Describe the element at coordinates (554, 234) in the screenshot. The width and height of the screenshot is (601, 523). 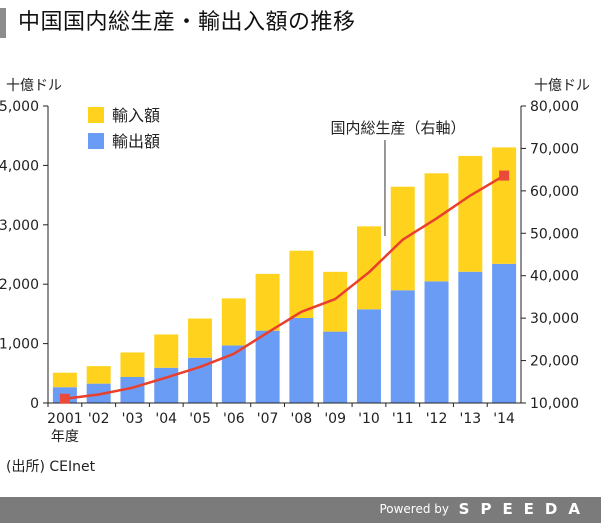
I see `right-tick-label-4: 50,000` at that location.